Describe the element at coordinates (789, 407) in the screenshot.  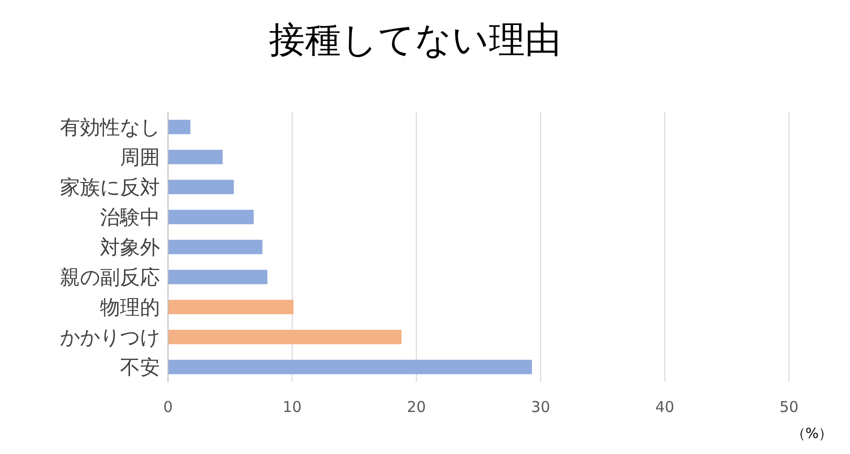
I see `x-tick-label: 50` at that location.